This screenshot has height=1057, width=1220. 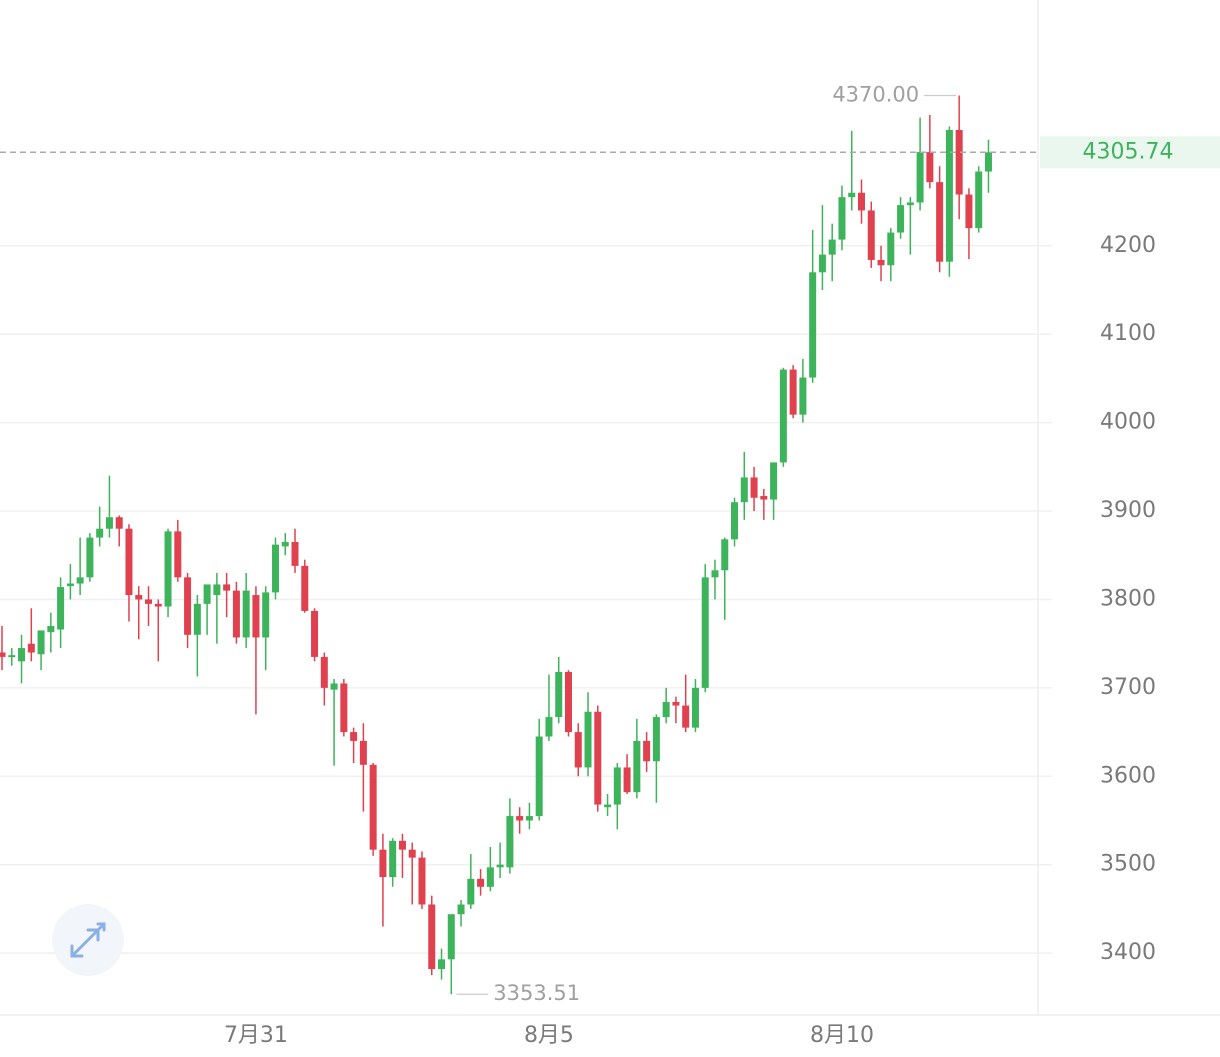 I want to click on y-tick-label: 3800, so click(x=1128, y=598).